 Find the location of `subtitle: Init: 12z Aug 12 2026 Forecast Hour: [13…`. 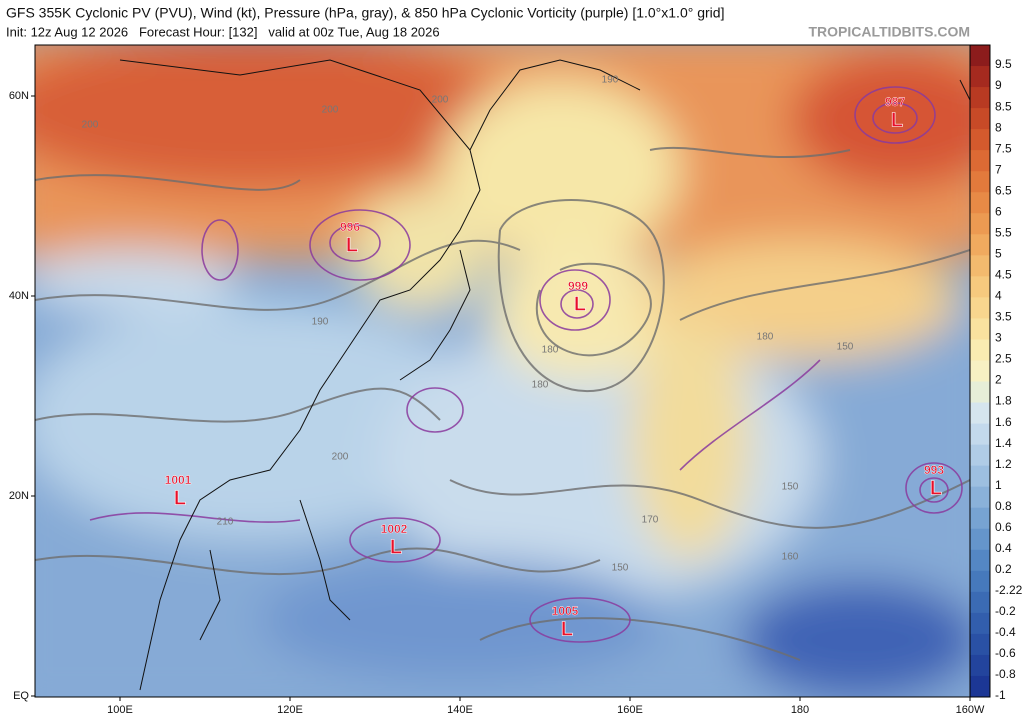

subtitle: Init: 12z Aug 12 2026 Forecast Hour: [13… is located at coordinates (223, 31).